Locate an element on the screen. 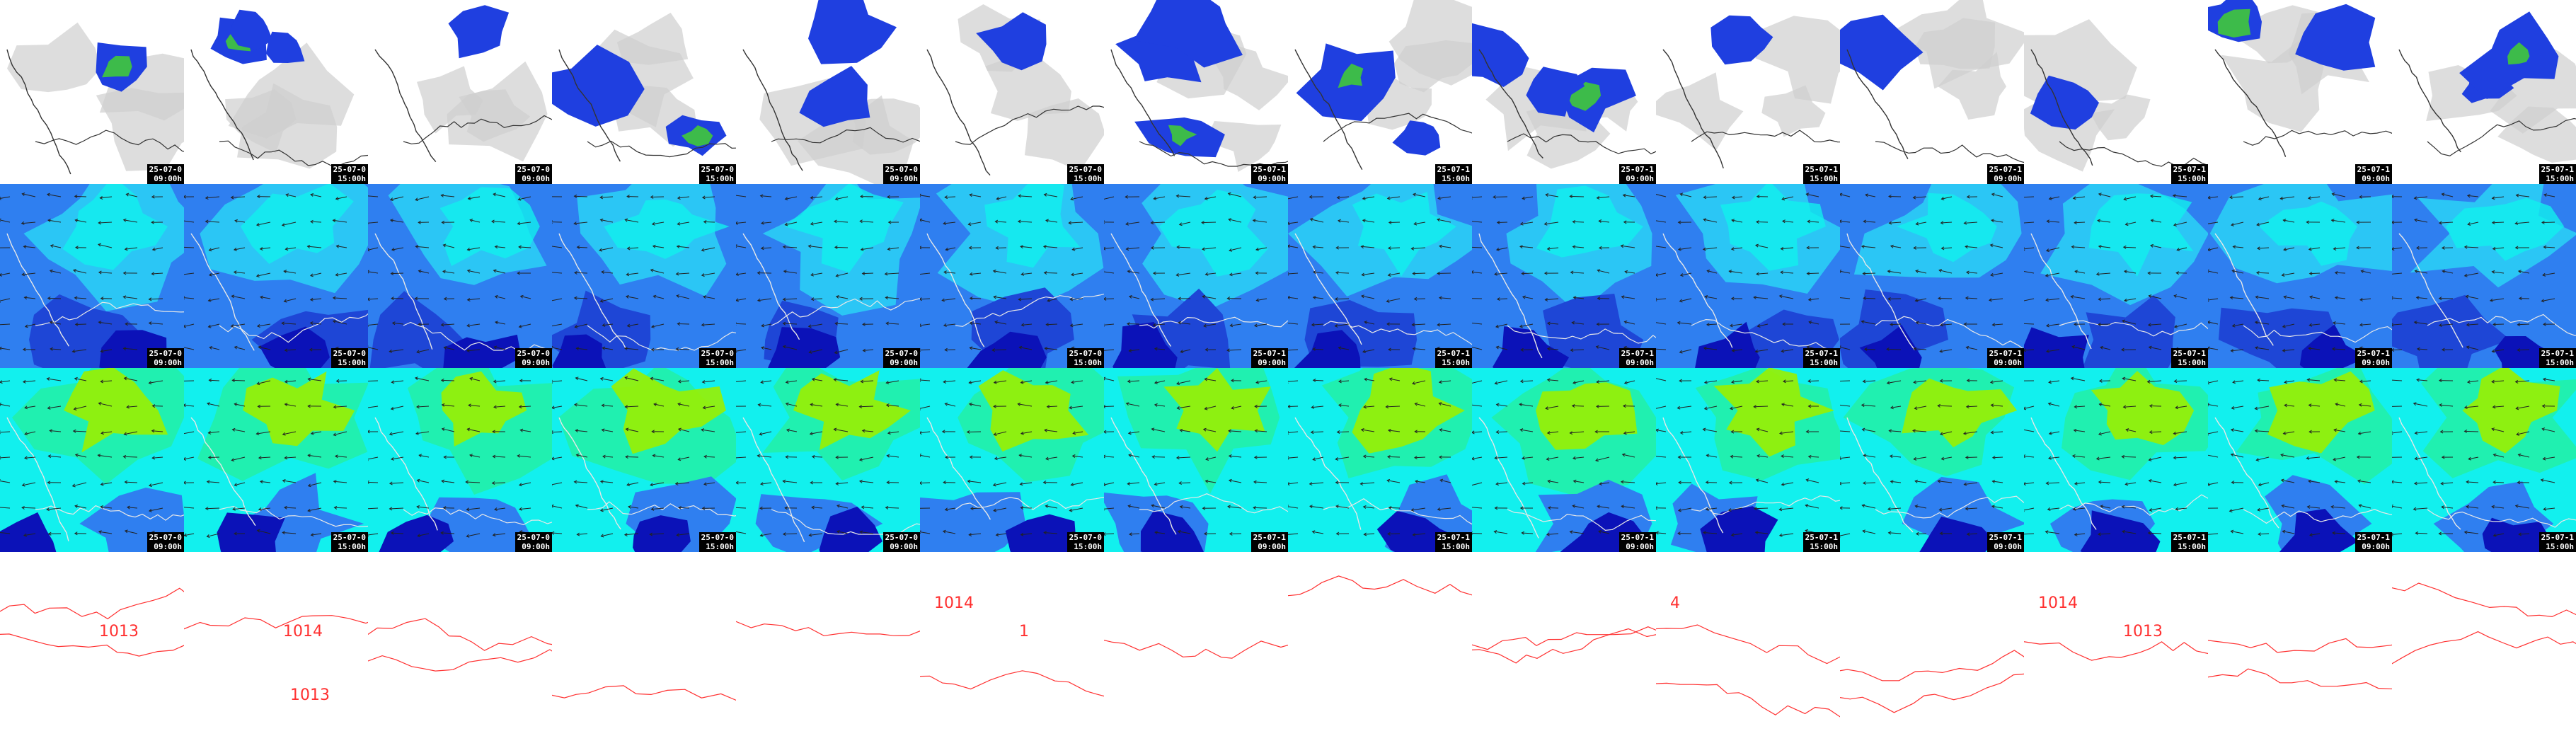 The image size is (2576, 736). timestamp-time: 09:00h is located at coordinates (1272, 546).